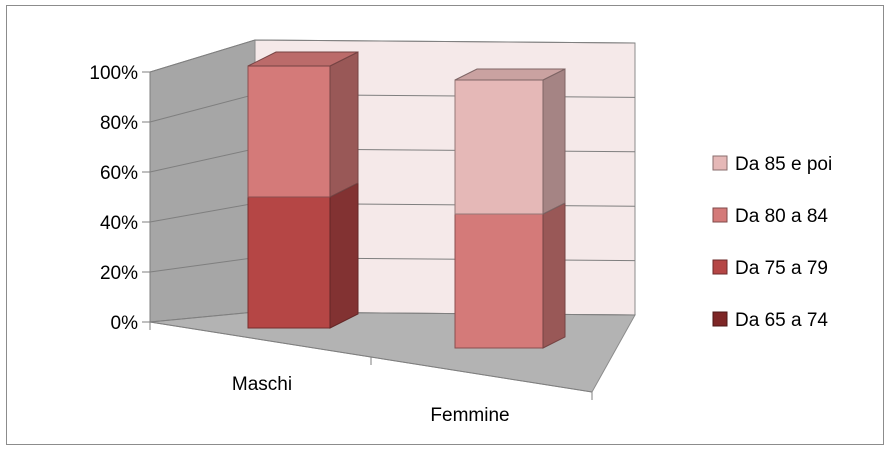 This screenshot has height=452, width=891. What do you see at coordinates (125, 323) in the screenshot?
I see `y-tick-label: 0%` at bounding box center [125, 323].